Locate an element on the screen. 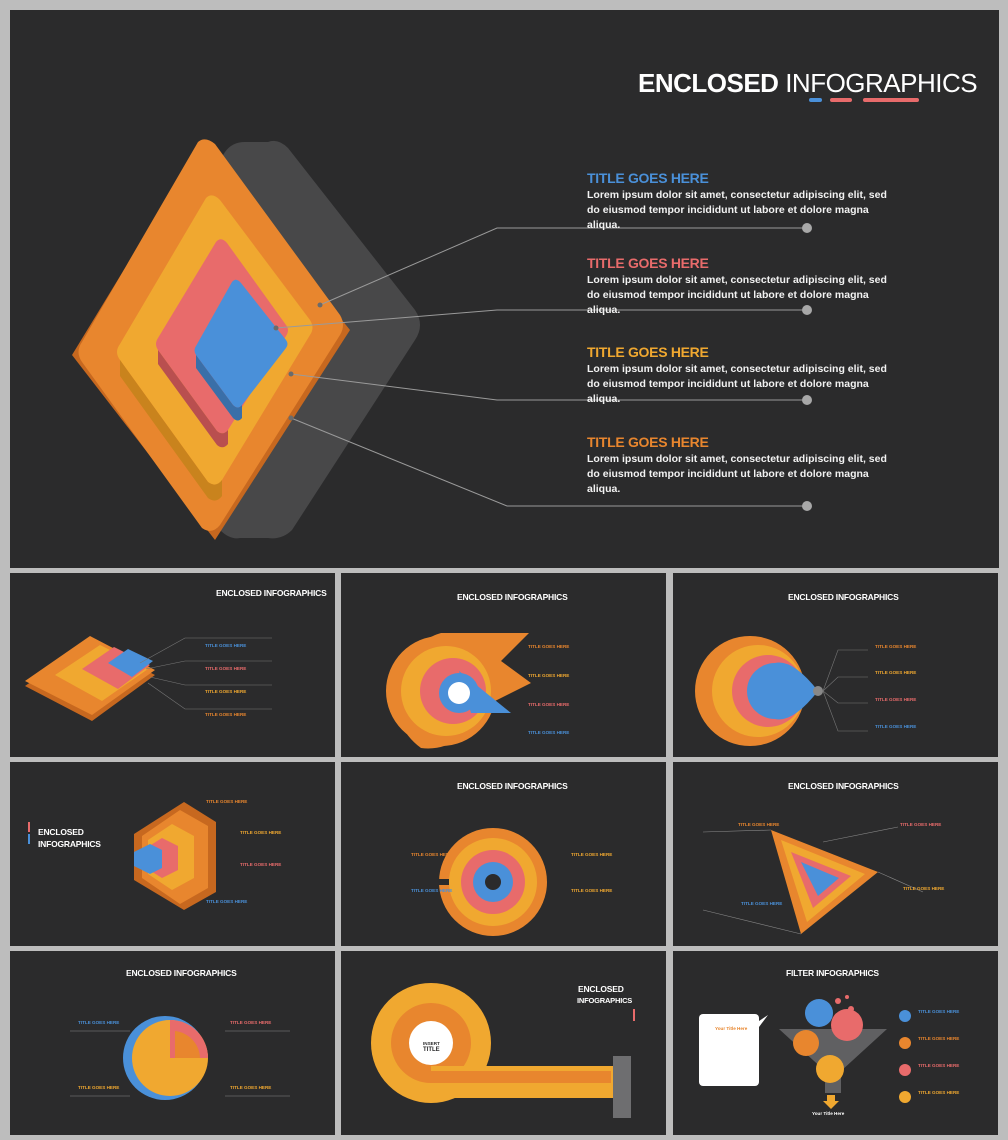  item-title-4: TITLE GOES HERE is located at coordinates (648, 442).